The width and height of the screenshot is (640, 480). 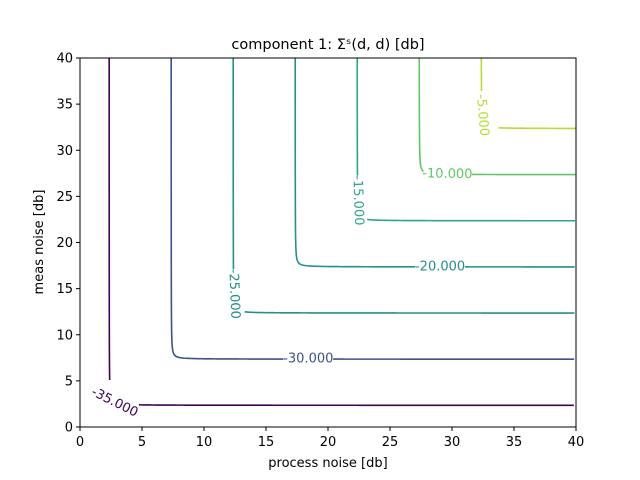 I want to click on x-axis-ticks: 0 5 10 15 20 25 30 35 40, so click(x=330, y=438).